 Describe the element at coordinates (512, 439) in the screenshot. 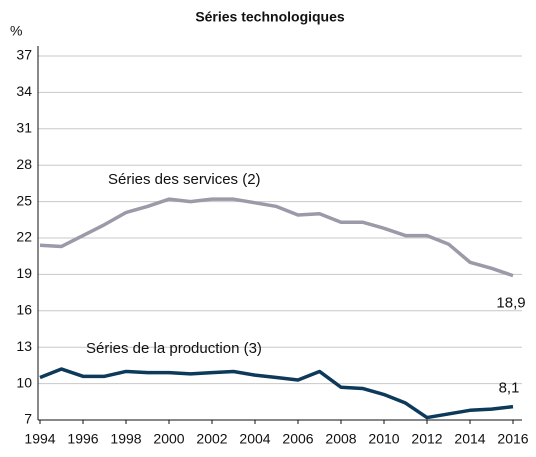

I see `x-tick-label: 2016` at that location.